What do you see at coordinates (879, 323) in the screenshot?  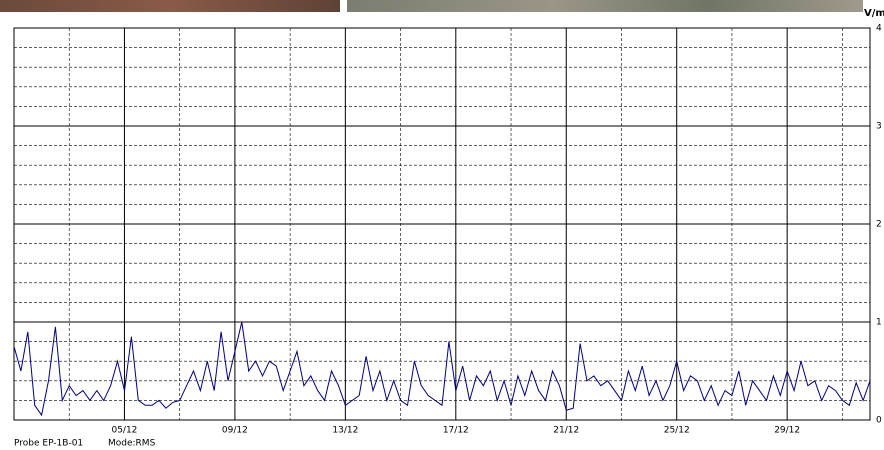 I see `y-tick-label: 1` at bounding box center [879, 323].